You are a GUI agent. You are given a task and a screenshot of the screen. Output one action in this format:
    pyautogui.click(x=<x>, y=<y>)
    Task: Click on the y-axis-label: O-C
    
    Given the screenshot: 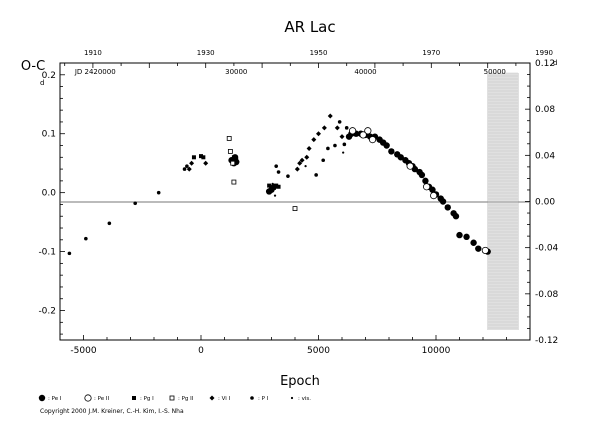 What is the action you would take?
    pyautogui.click(x=33, y=66)
    